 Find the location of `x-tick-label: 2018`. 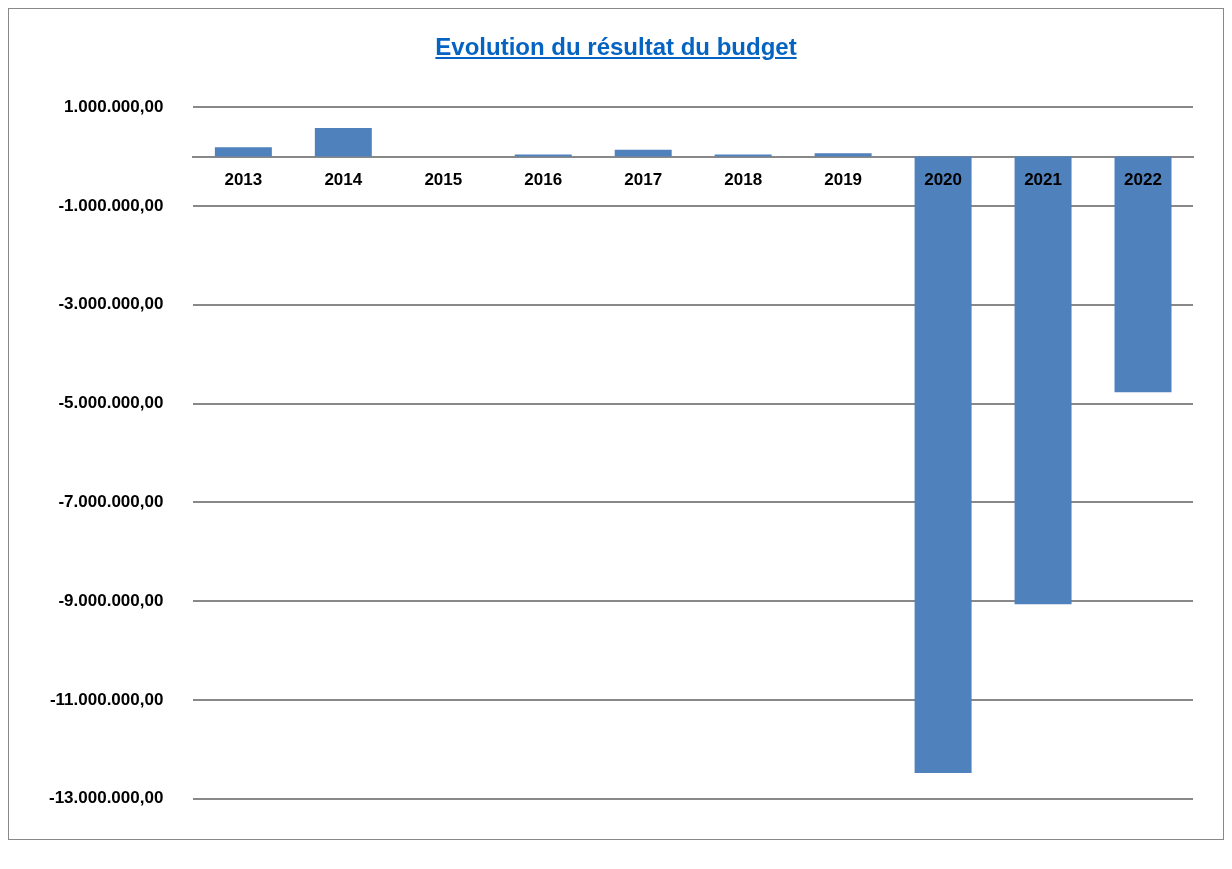

x-tick-label: 2018 is located at coordinates (743, 180).